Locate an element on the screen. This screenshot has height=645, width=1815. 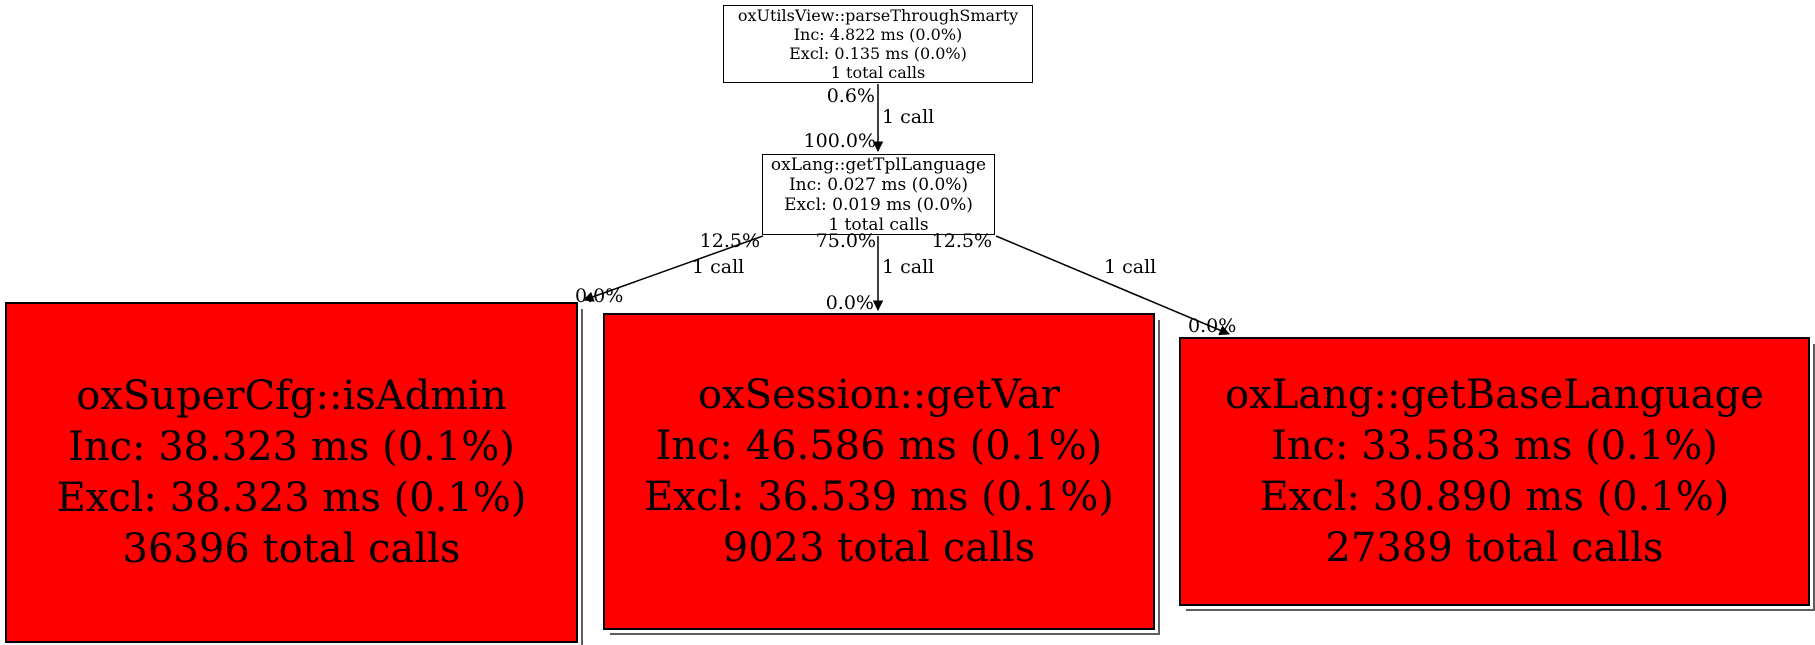
node-total-calls: 27389 total calls is located at coordinates (1494, 547).